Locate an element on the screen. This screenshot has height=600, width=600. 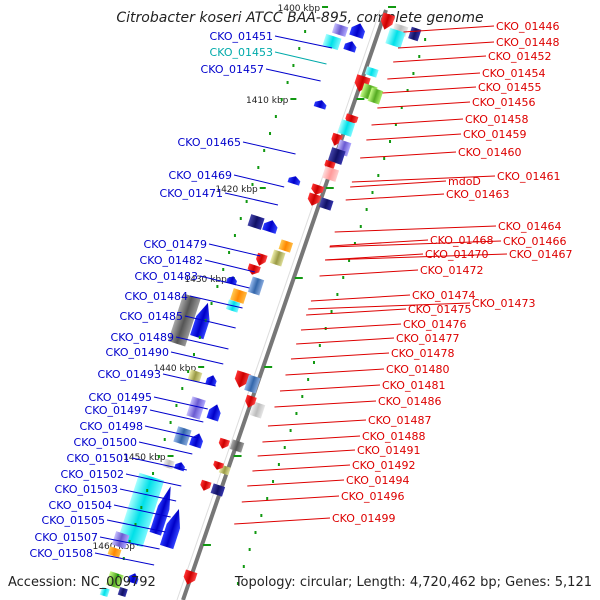
right-label-17: CKO_01472 is located at coordinates (451, 270).